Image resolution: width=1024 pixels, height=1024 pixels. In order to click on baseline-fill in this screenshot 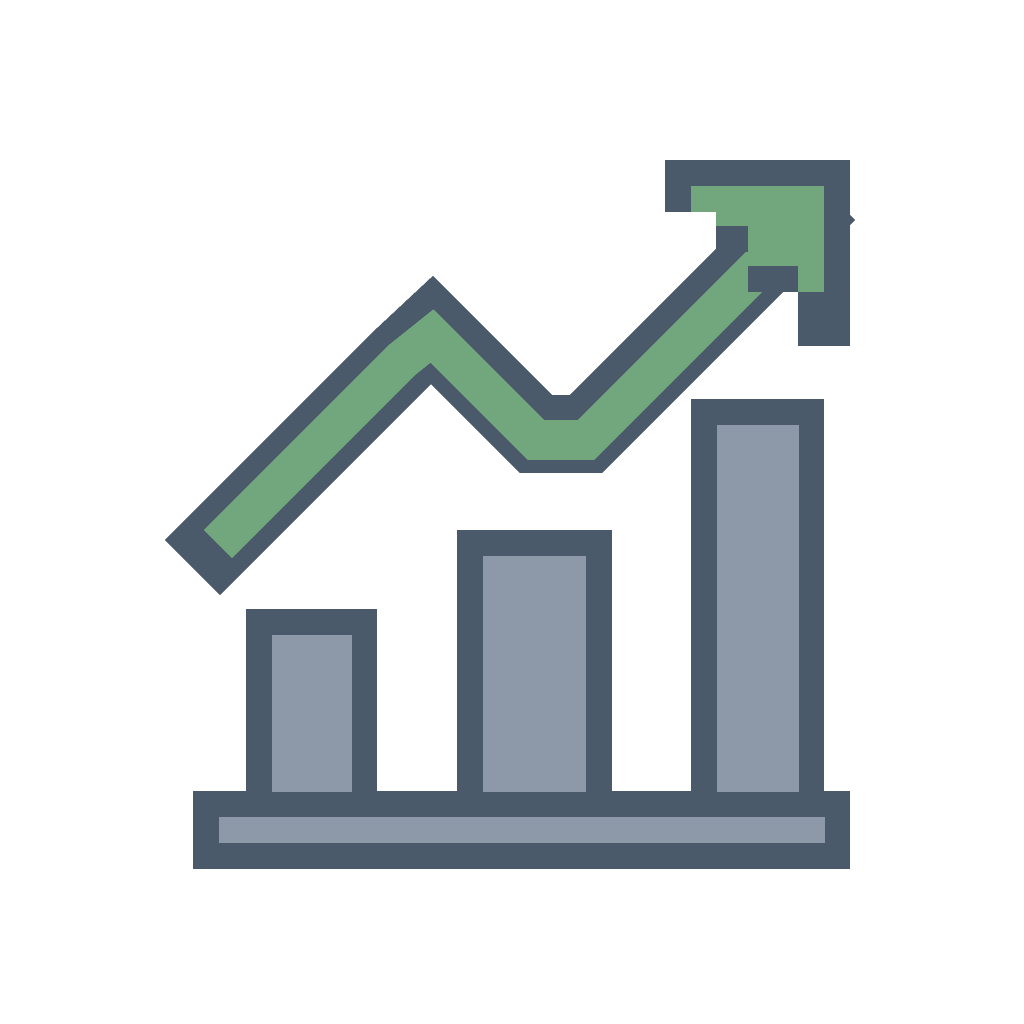, I will do `click(522, 830)`.